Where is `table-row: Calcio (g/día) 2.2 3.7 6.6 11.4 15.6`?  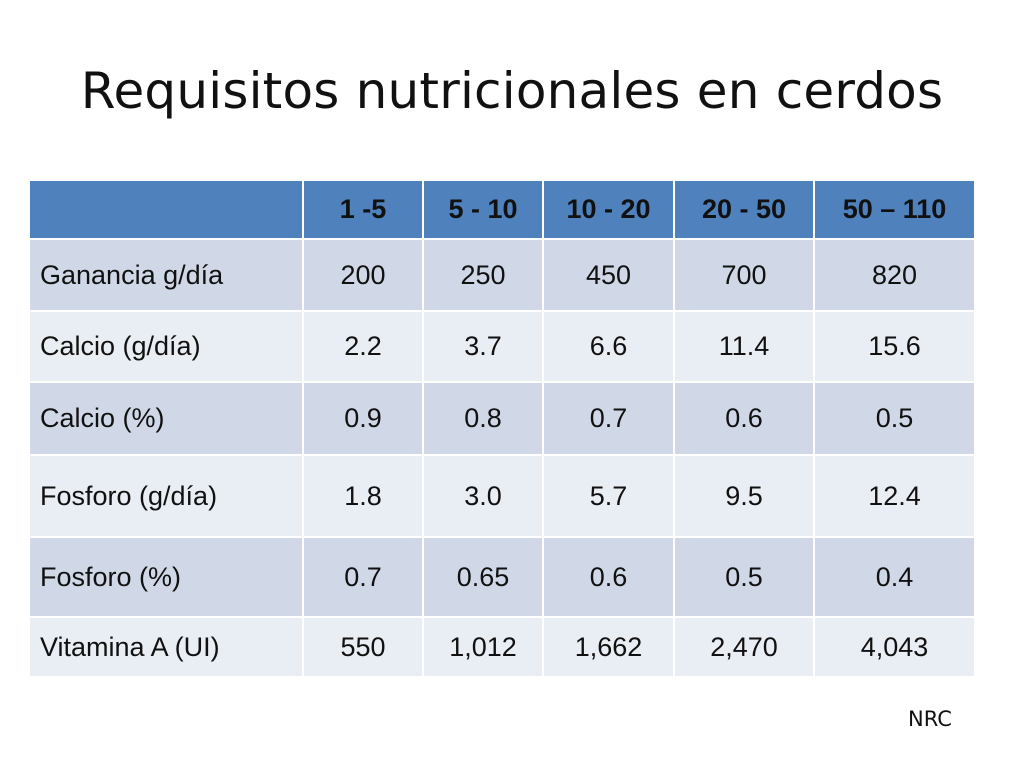
table-row: Calcio (g/día) 2.2 3.7 6.6 11.4 15.6 is located at coordinates (502, 346).